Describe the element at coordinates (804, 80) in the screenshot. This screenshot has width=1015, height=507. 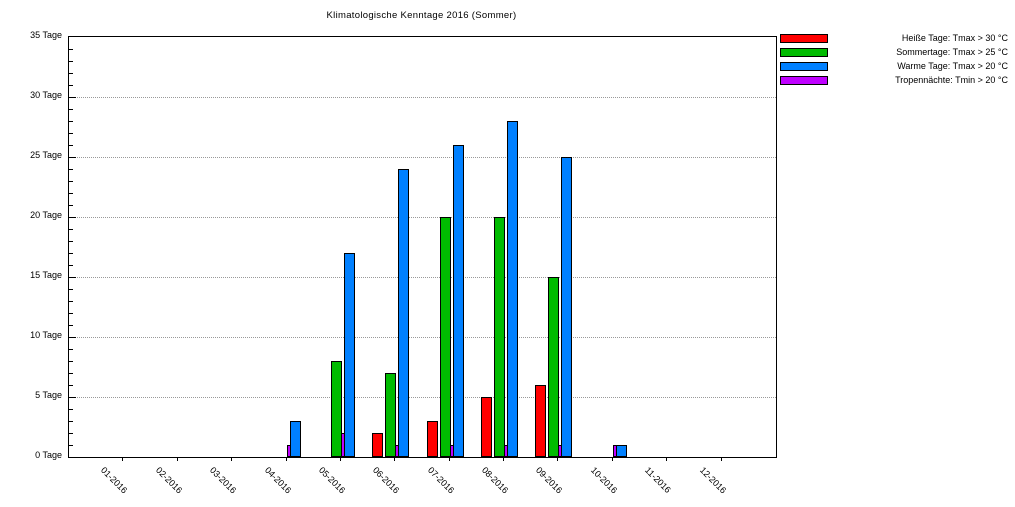
I see `legend-swatch-tropennaechte` at that location.